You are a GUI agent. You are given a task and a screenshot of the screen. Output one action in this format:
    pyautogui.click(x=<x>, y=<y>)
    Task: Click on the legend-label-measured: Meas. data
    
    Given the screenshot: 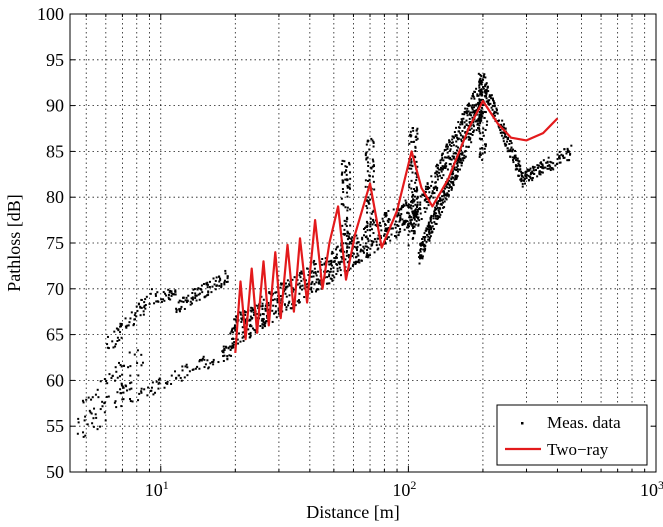 What is the action you would take?
    pyautogui.click(x=584, y=422)
    